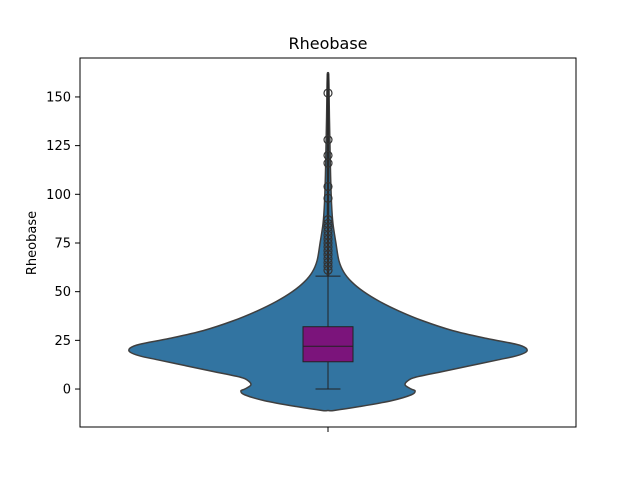 The image size is (640, 480). Describe the element at coordinates (58, 97) in the screenshot. I see `y-tick-label: 150` at that location.